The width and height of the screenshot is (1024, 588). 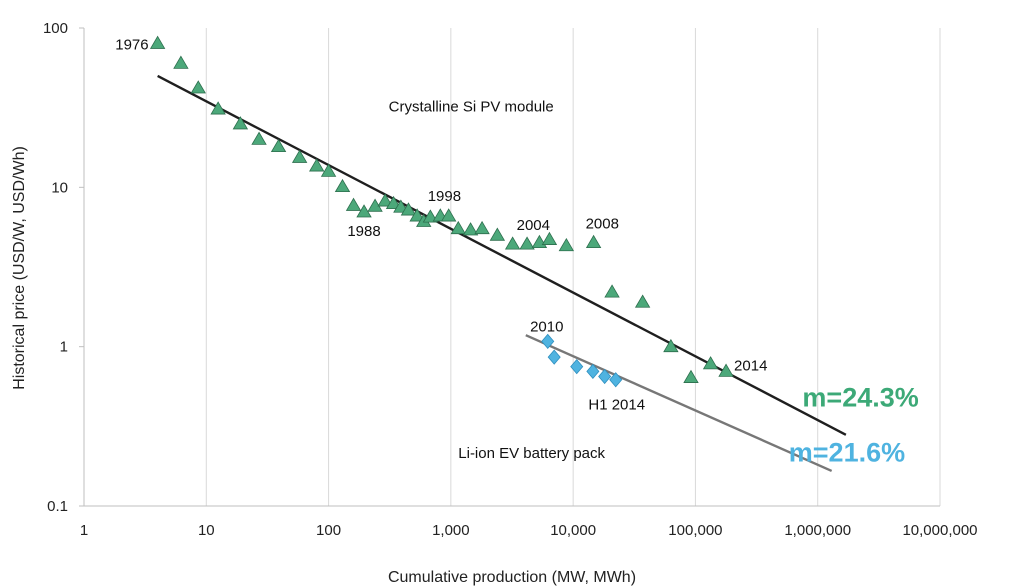 What do you see at coordinates (19, 268) in the screenshot?
I see `y-axis-title: Historical price (USD/W, USD/Wh)` at bounding box center [19, 268].